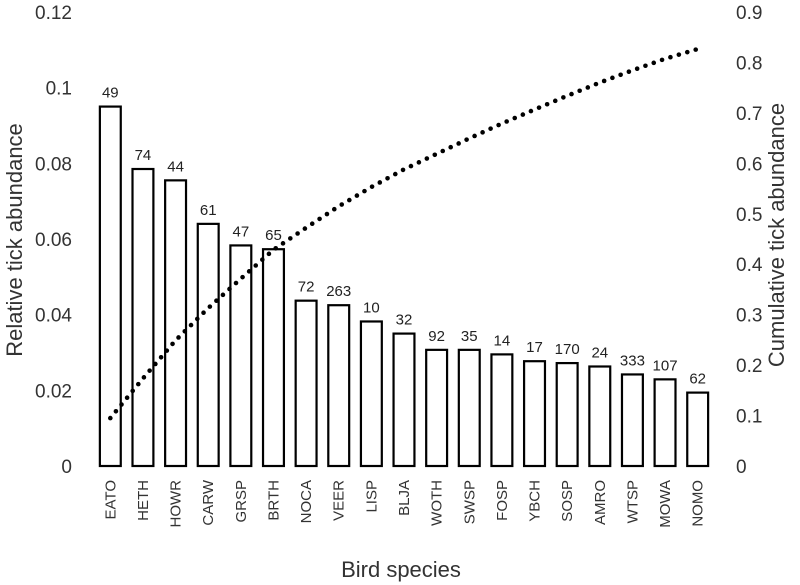 The width and height of the screenshot is (800, 585). I want to click on y2-tick-label: 0.8, so click(749, 63).